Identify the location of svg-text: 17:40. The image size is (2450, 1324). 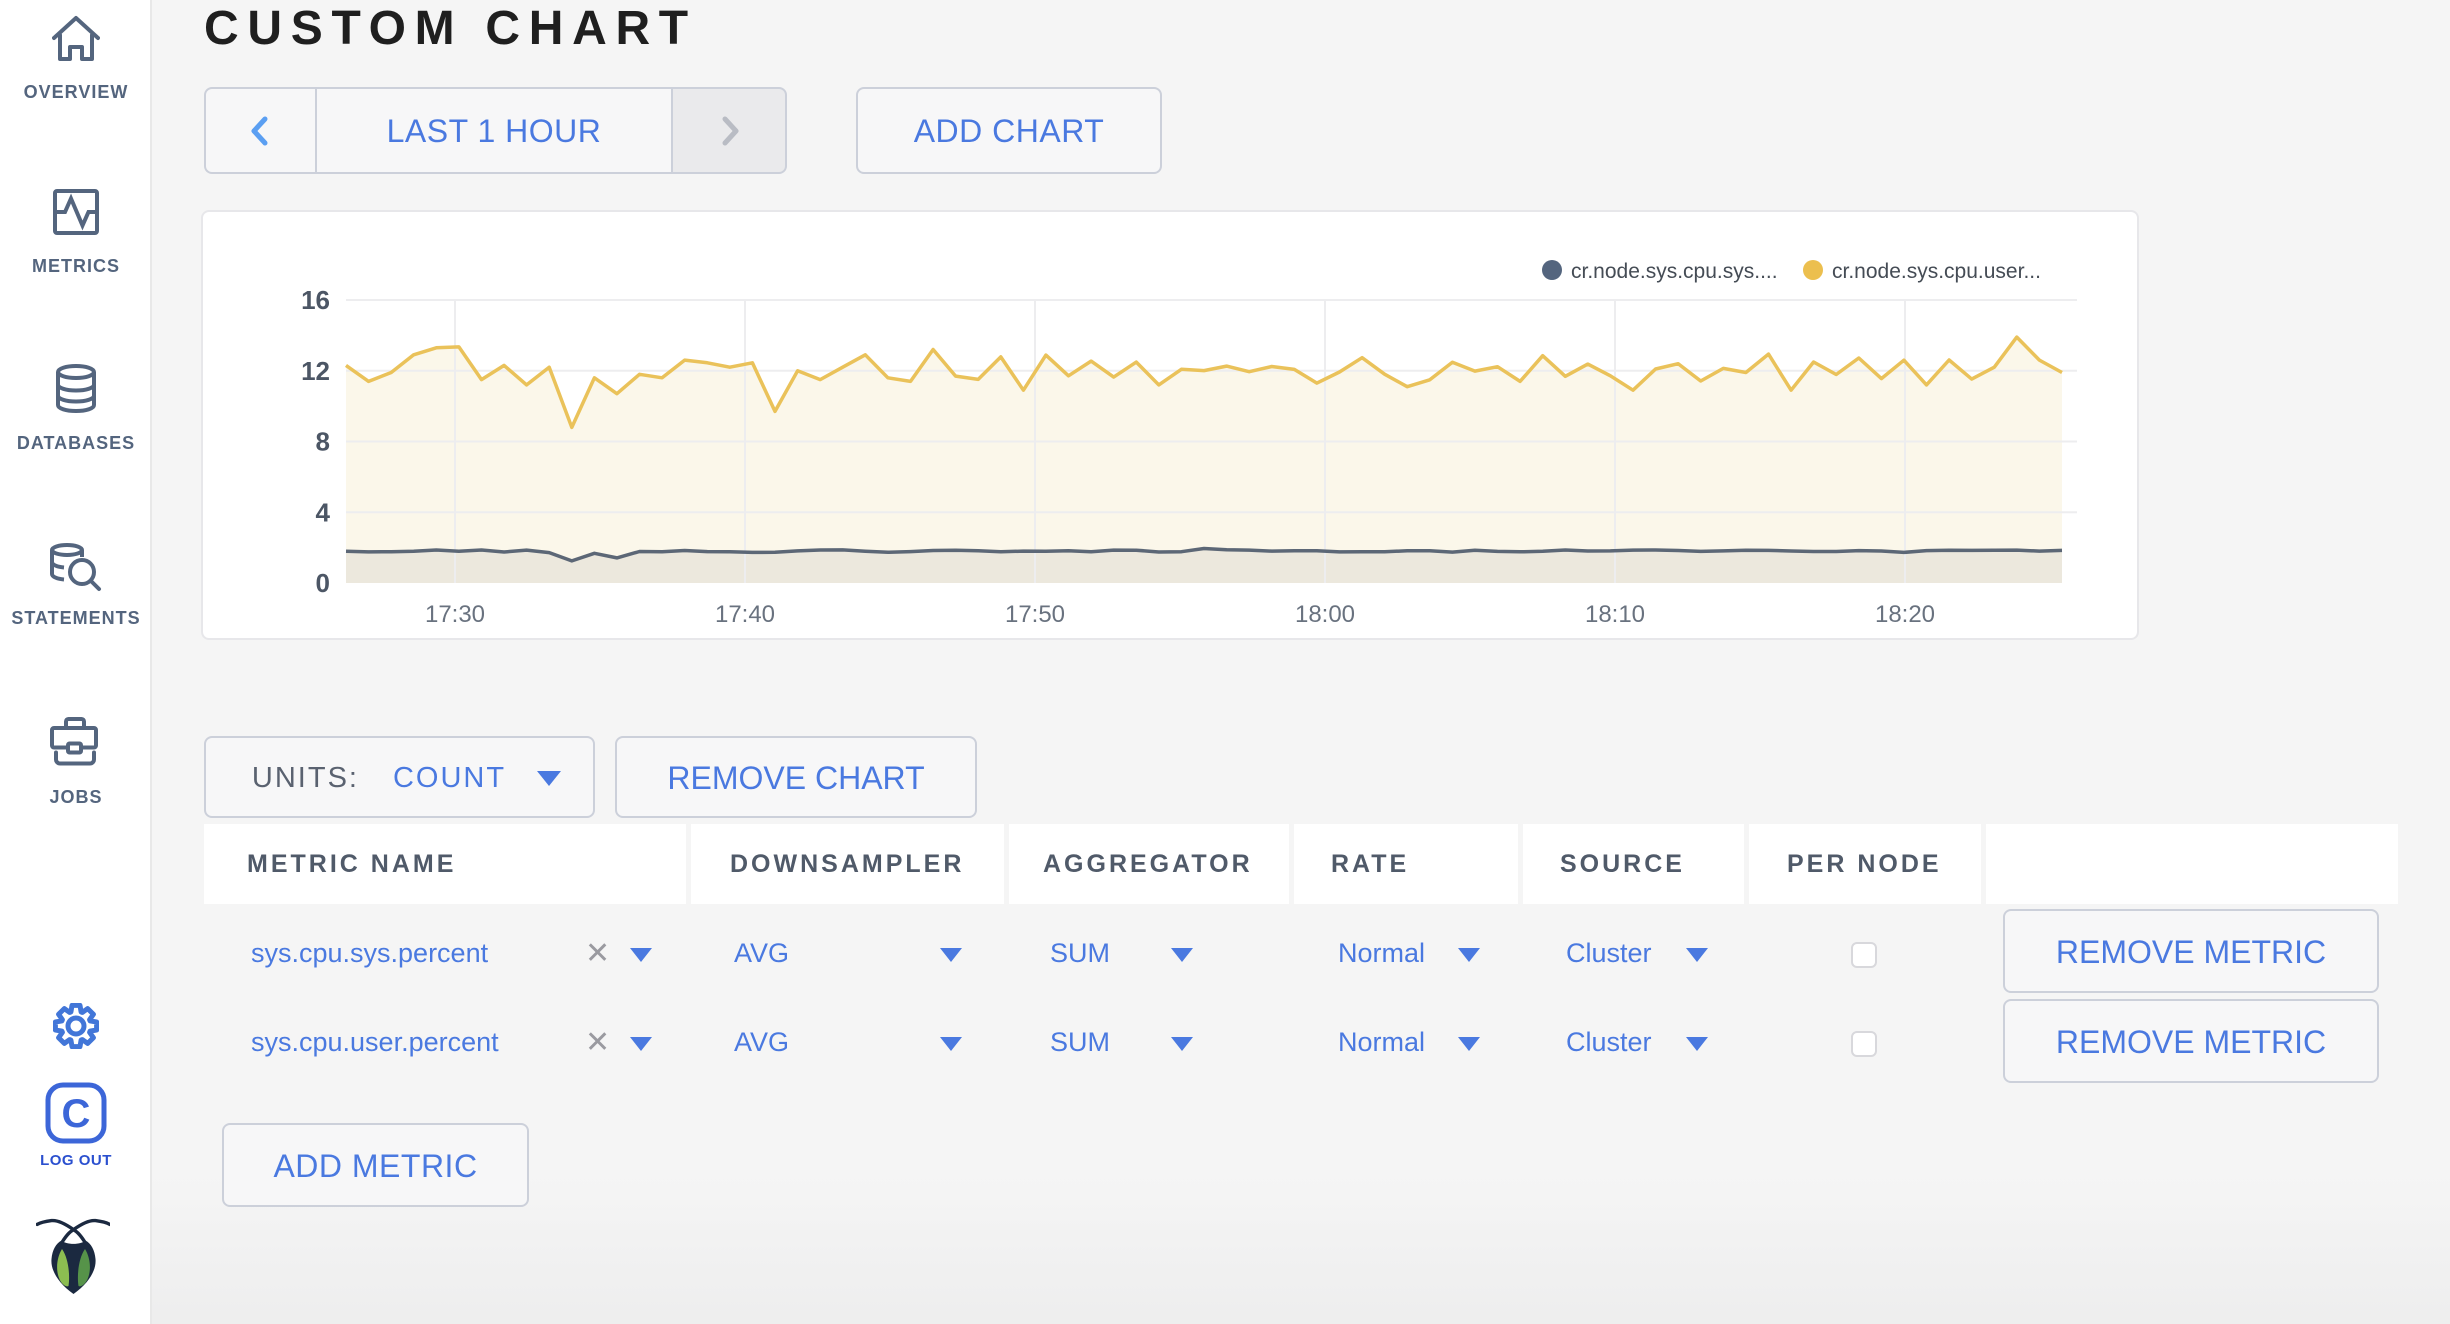
(745, 614).